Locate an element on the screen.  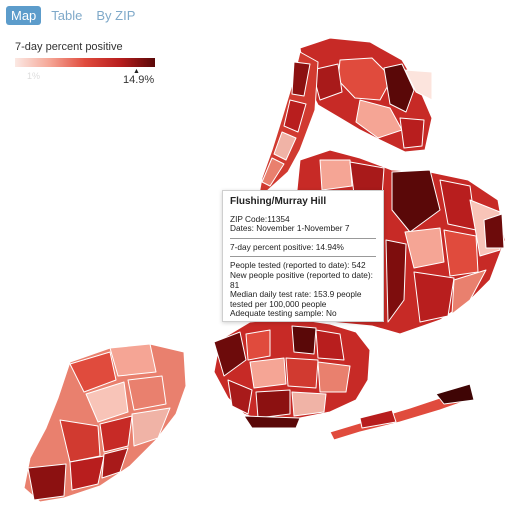
tooltip-zip: ZIP Code:11354 is located at coordinates (260, 218).